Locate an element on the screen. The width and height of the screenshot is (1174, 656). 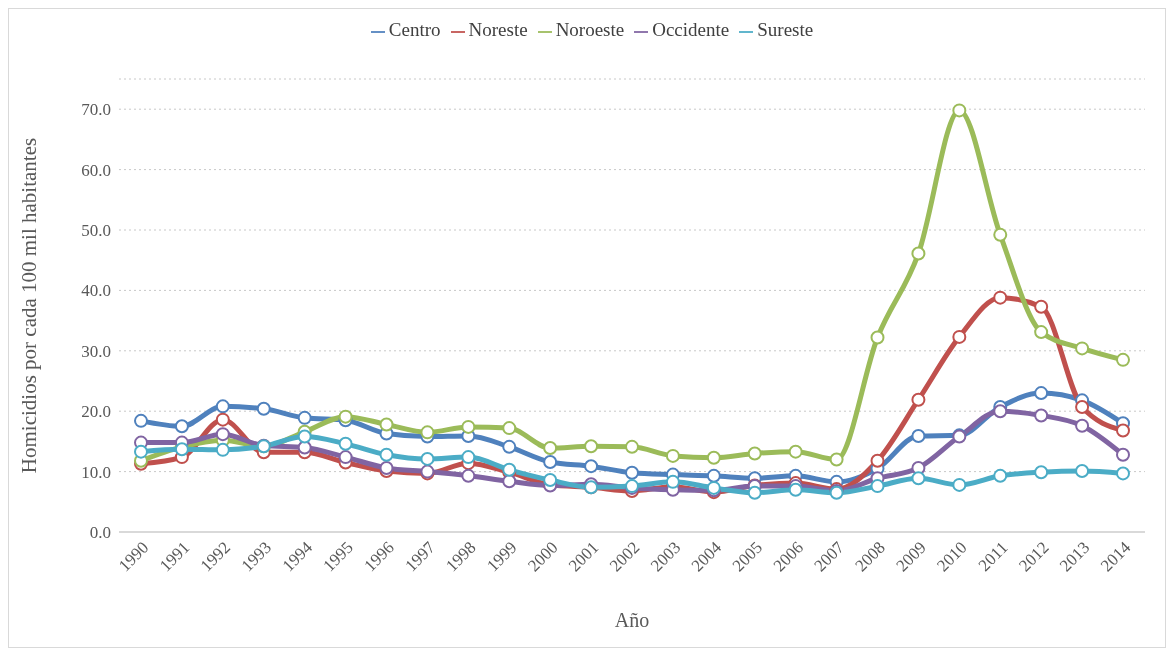
y-tick-label: 30.0 is located at coordinates (96, 351).